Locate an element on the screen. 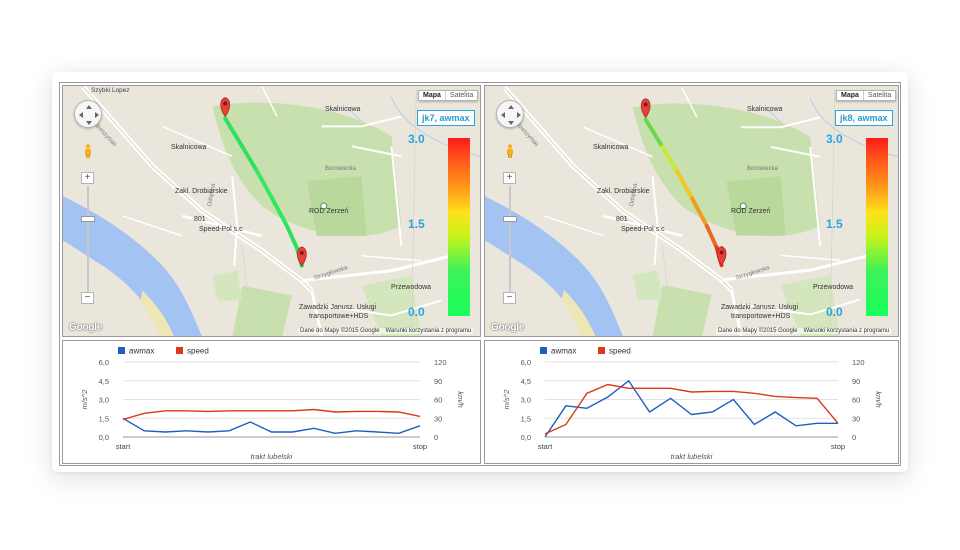 The image size is (960, 550). series-line-speed is located at coordinates (691, 409).